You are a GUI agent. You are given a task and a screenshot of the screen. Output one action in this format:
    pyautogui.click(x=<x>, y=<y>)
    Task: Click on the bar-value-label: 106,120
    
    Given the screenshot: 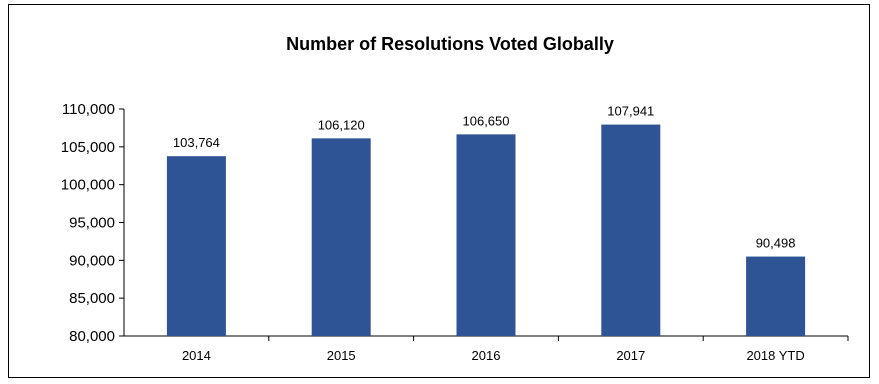 What is the action you would take?
    pyautogui.click(x=341, y=124)
    